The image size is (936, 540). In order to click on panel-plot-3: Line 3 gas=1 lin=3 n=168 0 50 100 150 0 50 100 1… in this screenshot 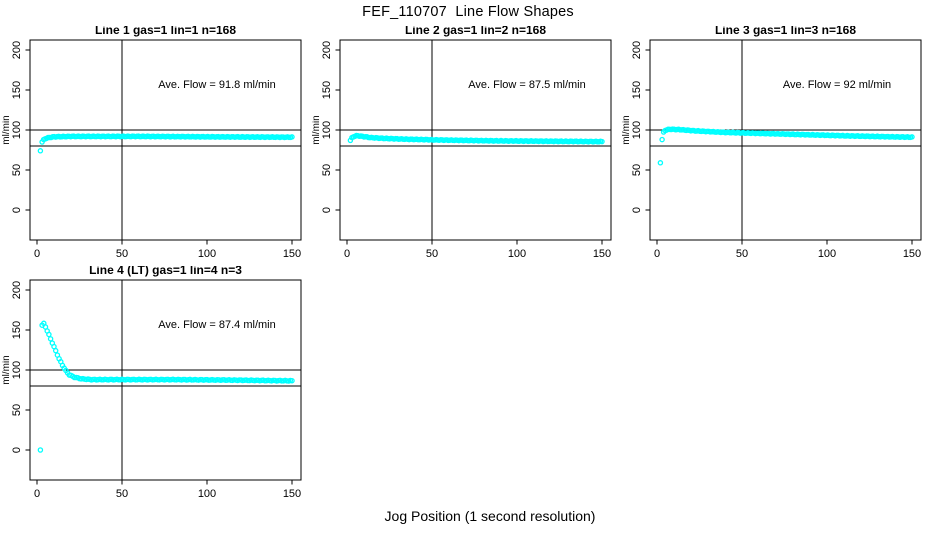, I will do `click(771, 141)`.